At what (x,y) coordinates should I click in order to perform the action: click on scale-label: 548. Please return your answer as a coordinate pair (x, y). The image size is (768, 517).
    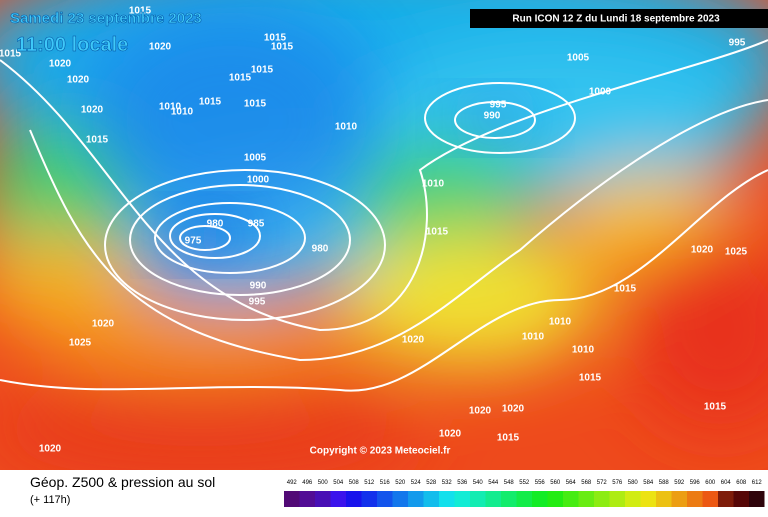
    Looking at the image, I should click on (509, 483).